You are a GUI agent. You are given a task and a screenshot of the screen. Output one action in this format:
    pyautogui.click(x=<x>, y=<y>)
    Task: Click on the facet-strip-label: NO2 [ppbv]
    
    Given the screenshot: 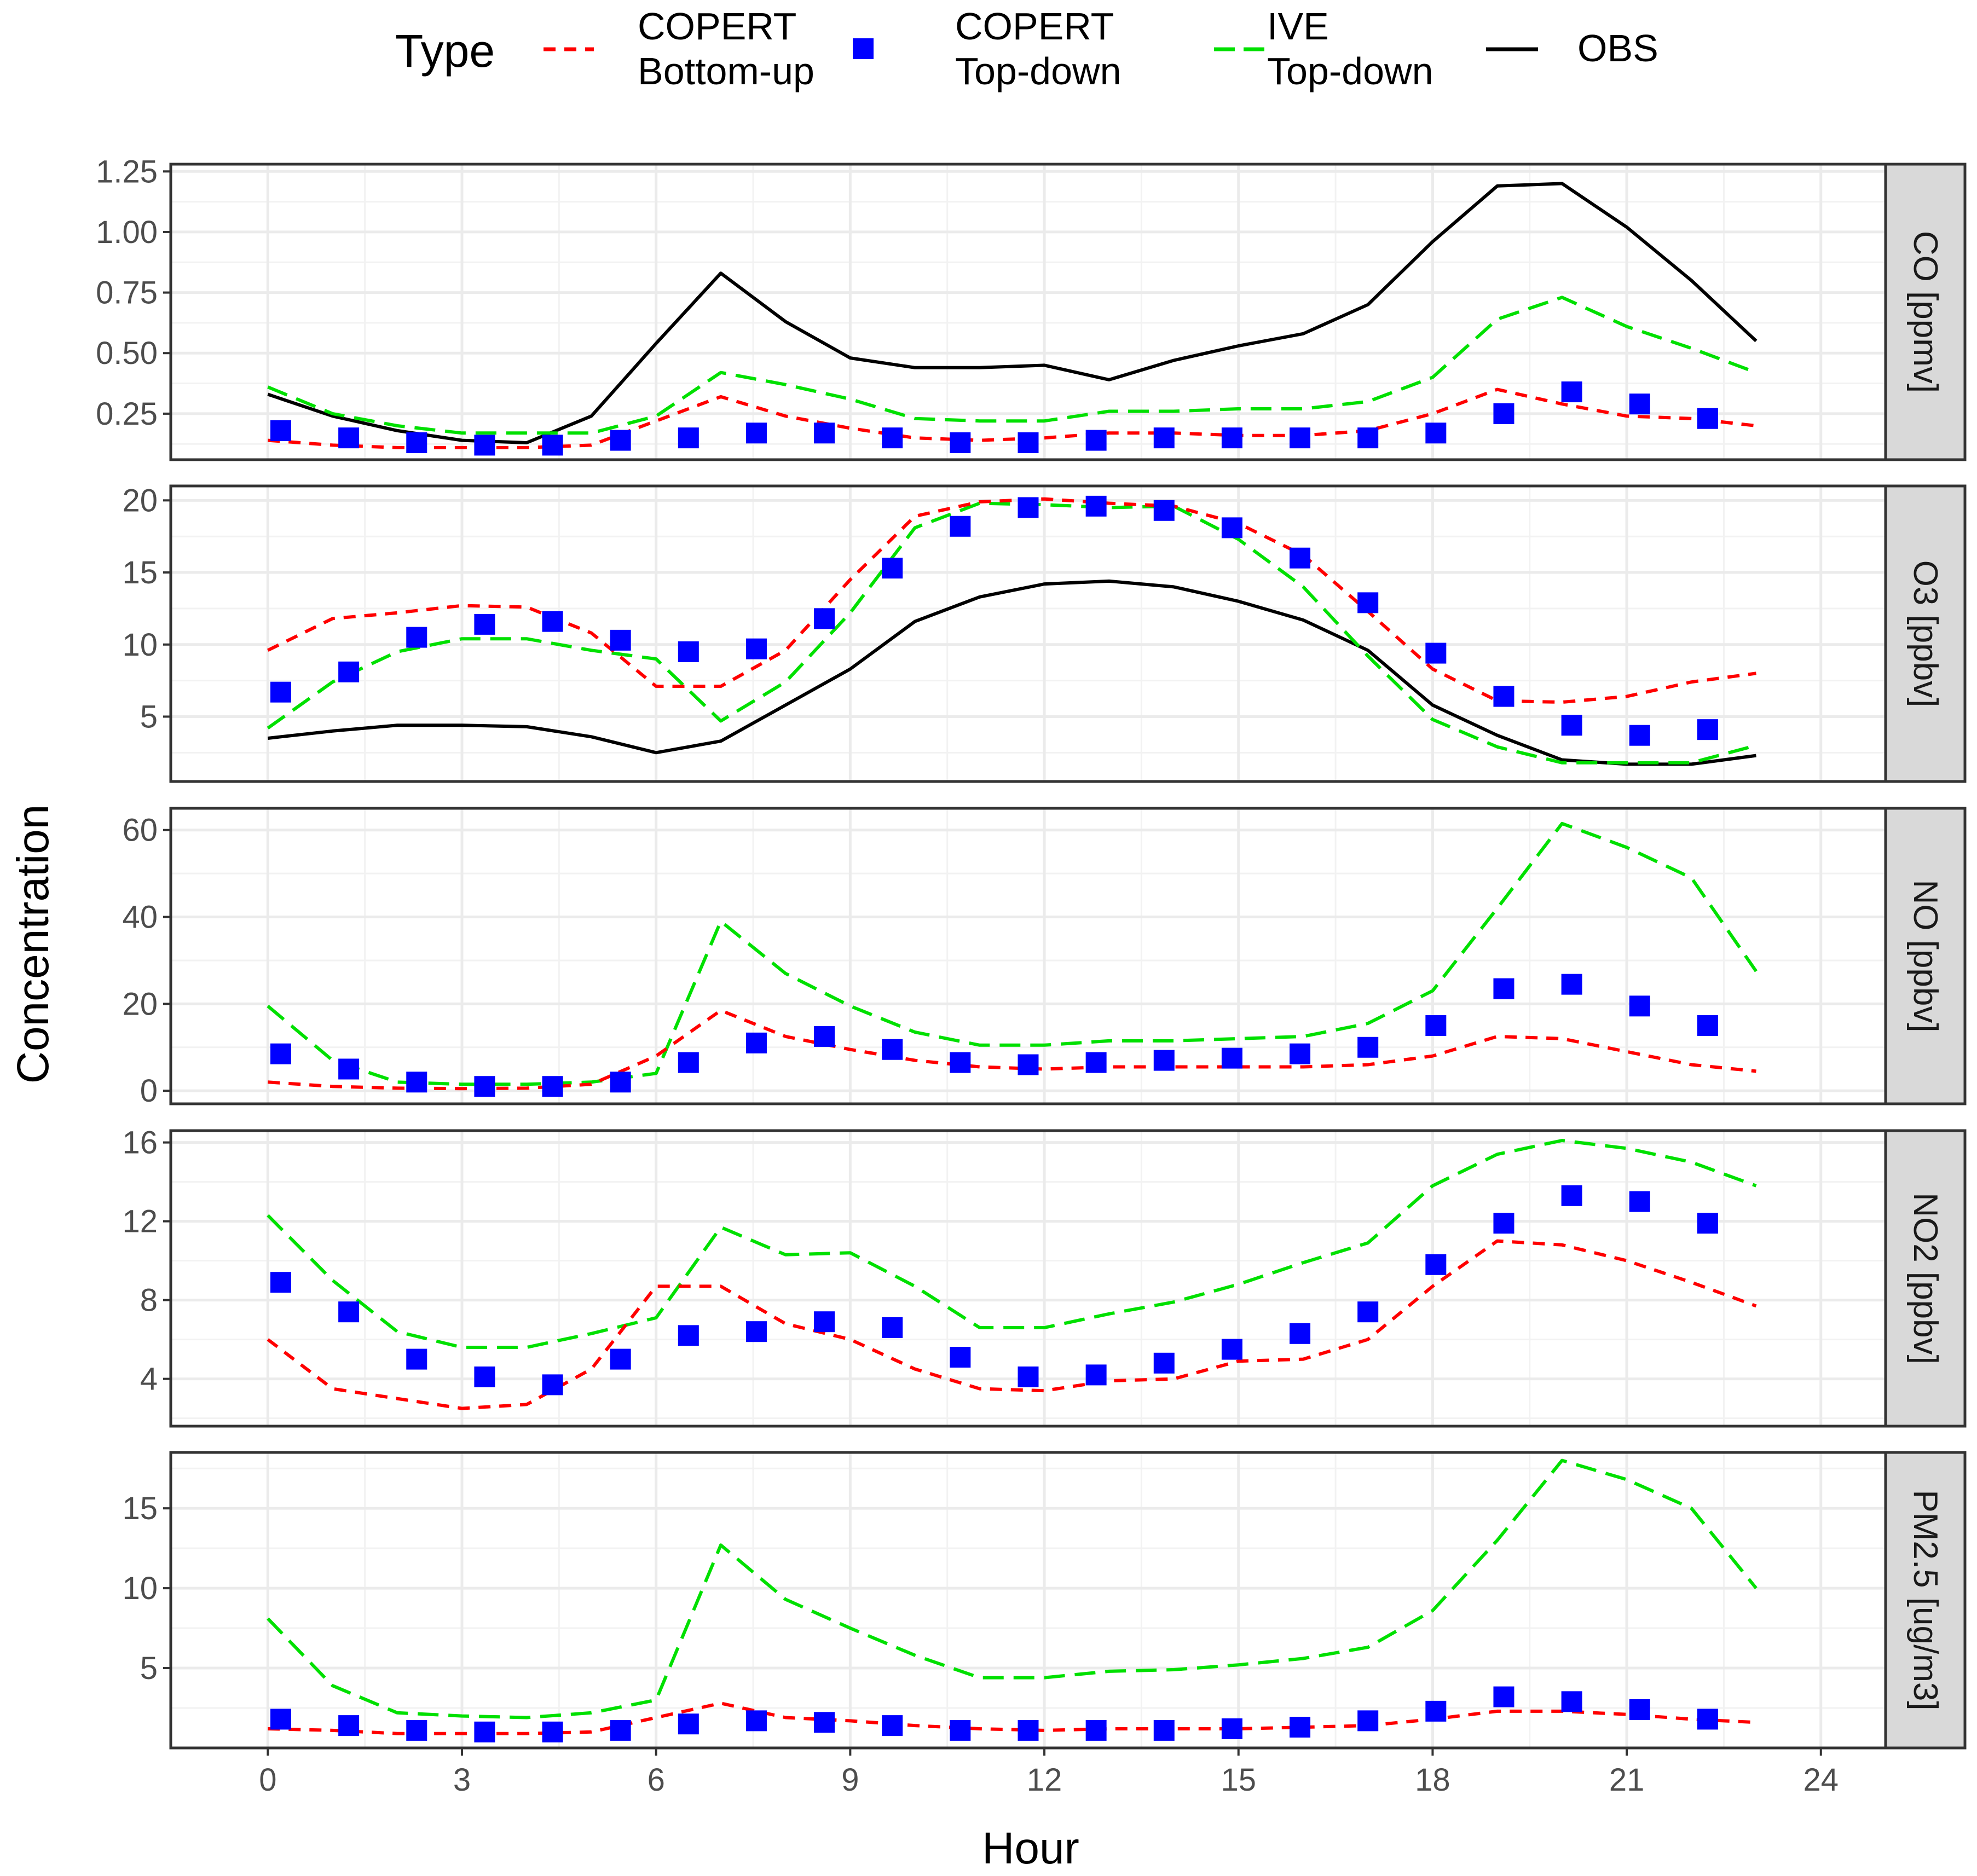 What is the action you would take?
    pyautogui.click(x=1925, y=1278)
    